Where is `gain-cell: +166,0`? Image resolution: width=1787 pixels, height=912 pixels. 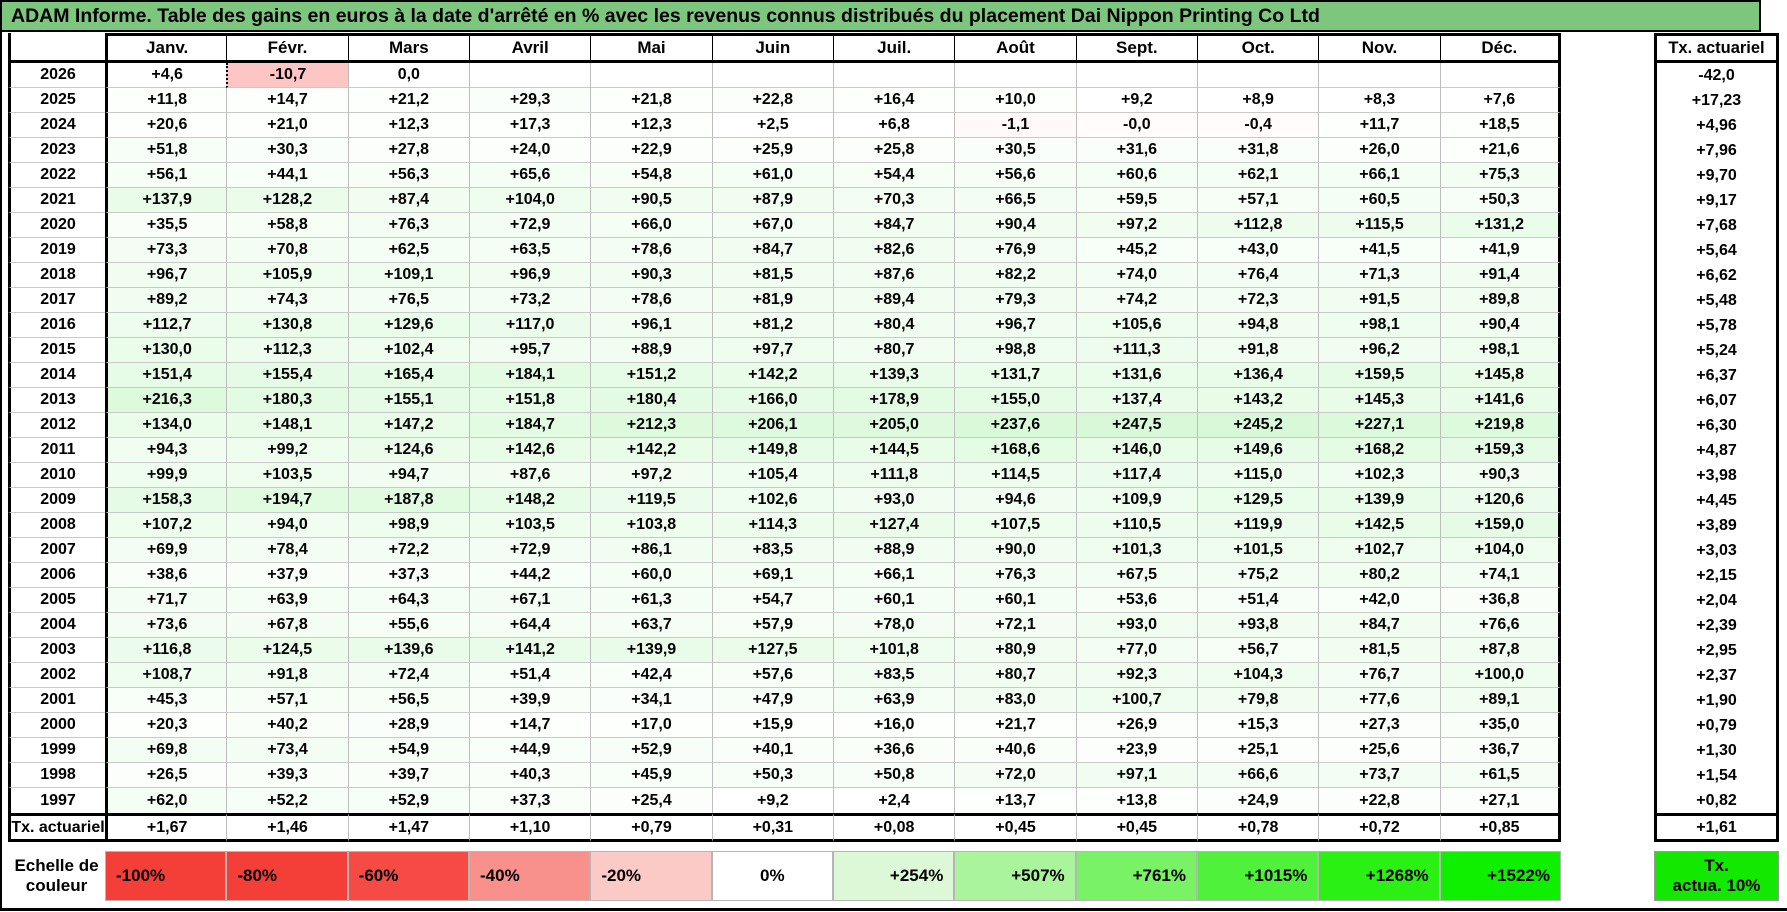 gain-cell: +166,0 is located at coordinates (772, 400).